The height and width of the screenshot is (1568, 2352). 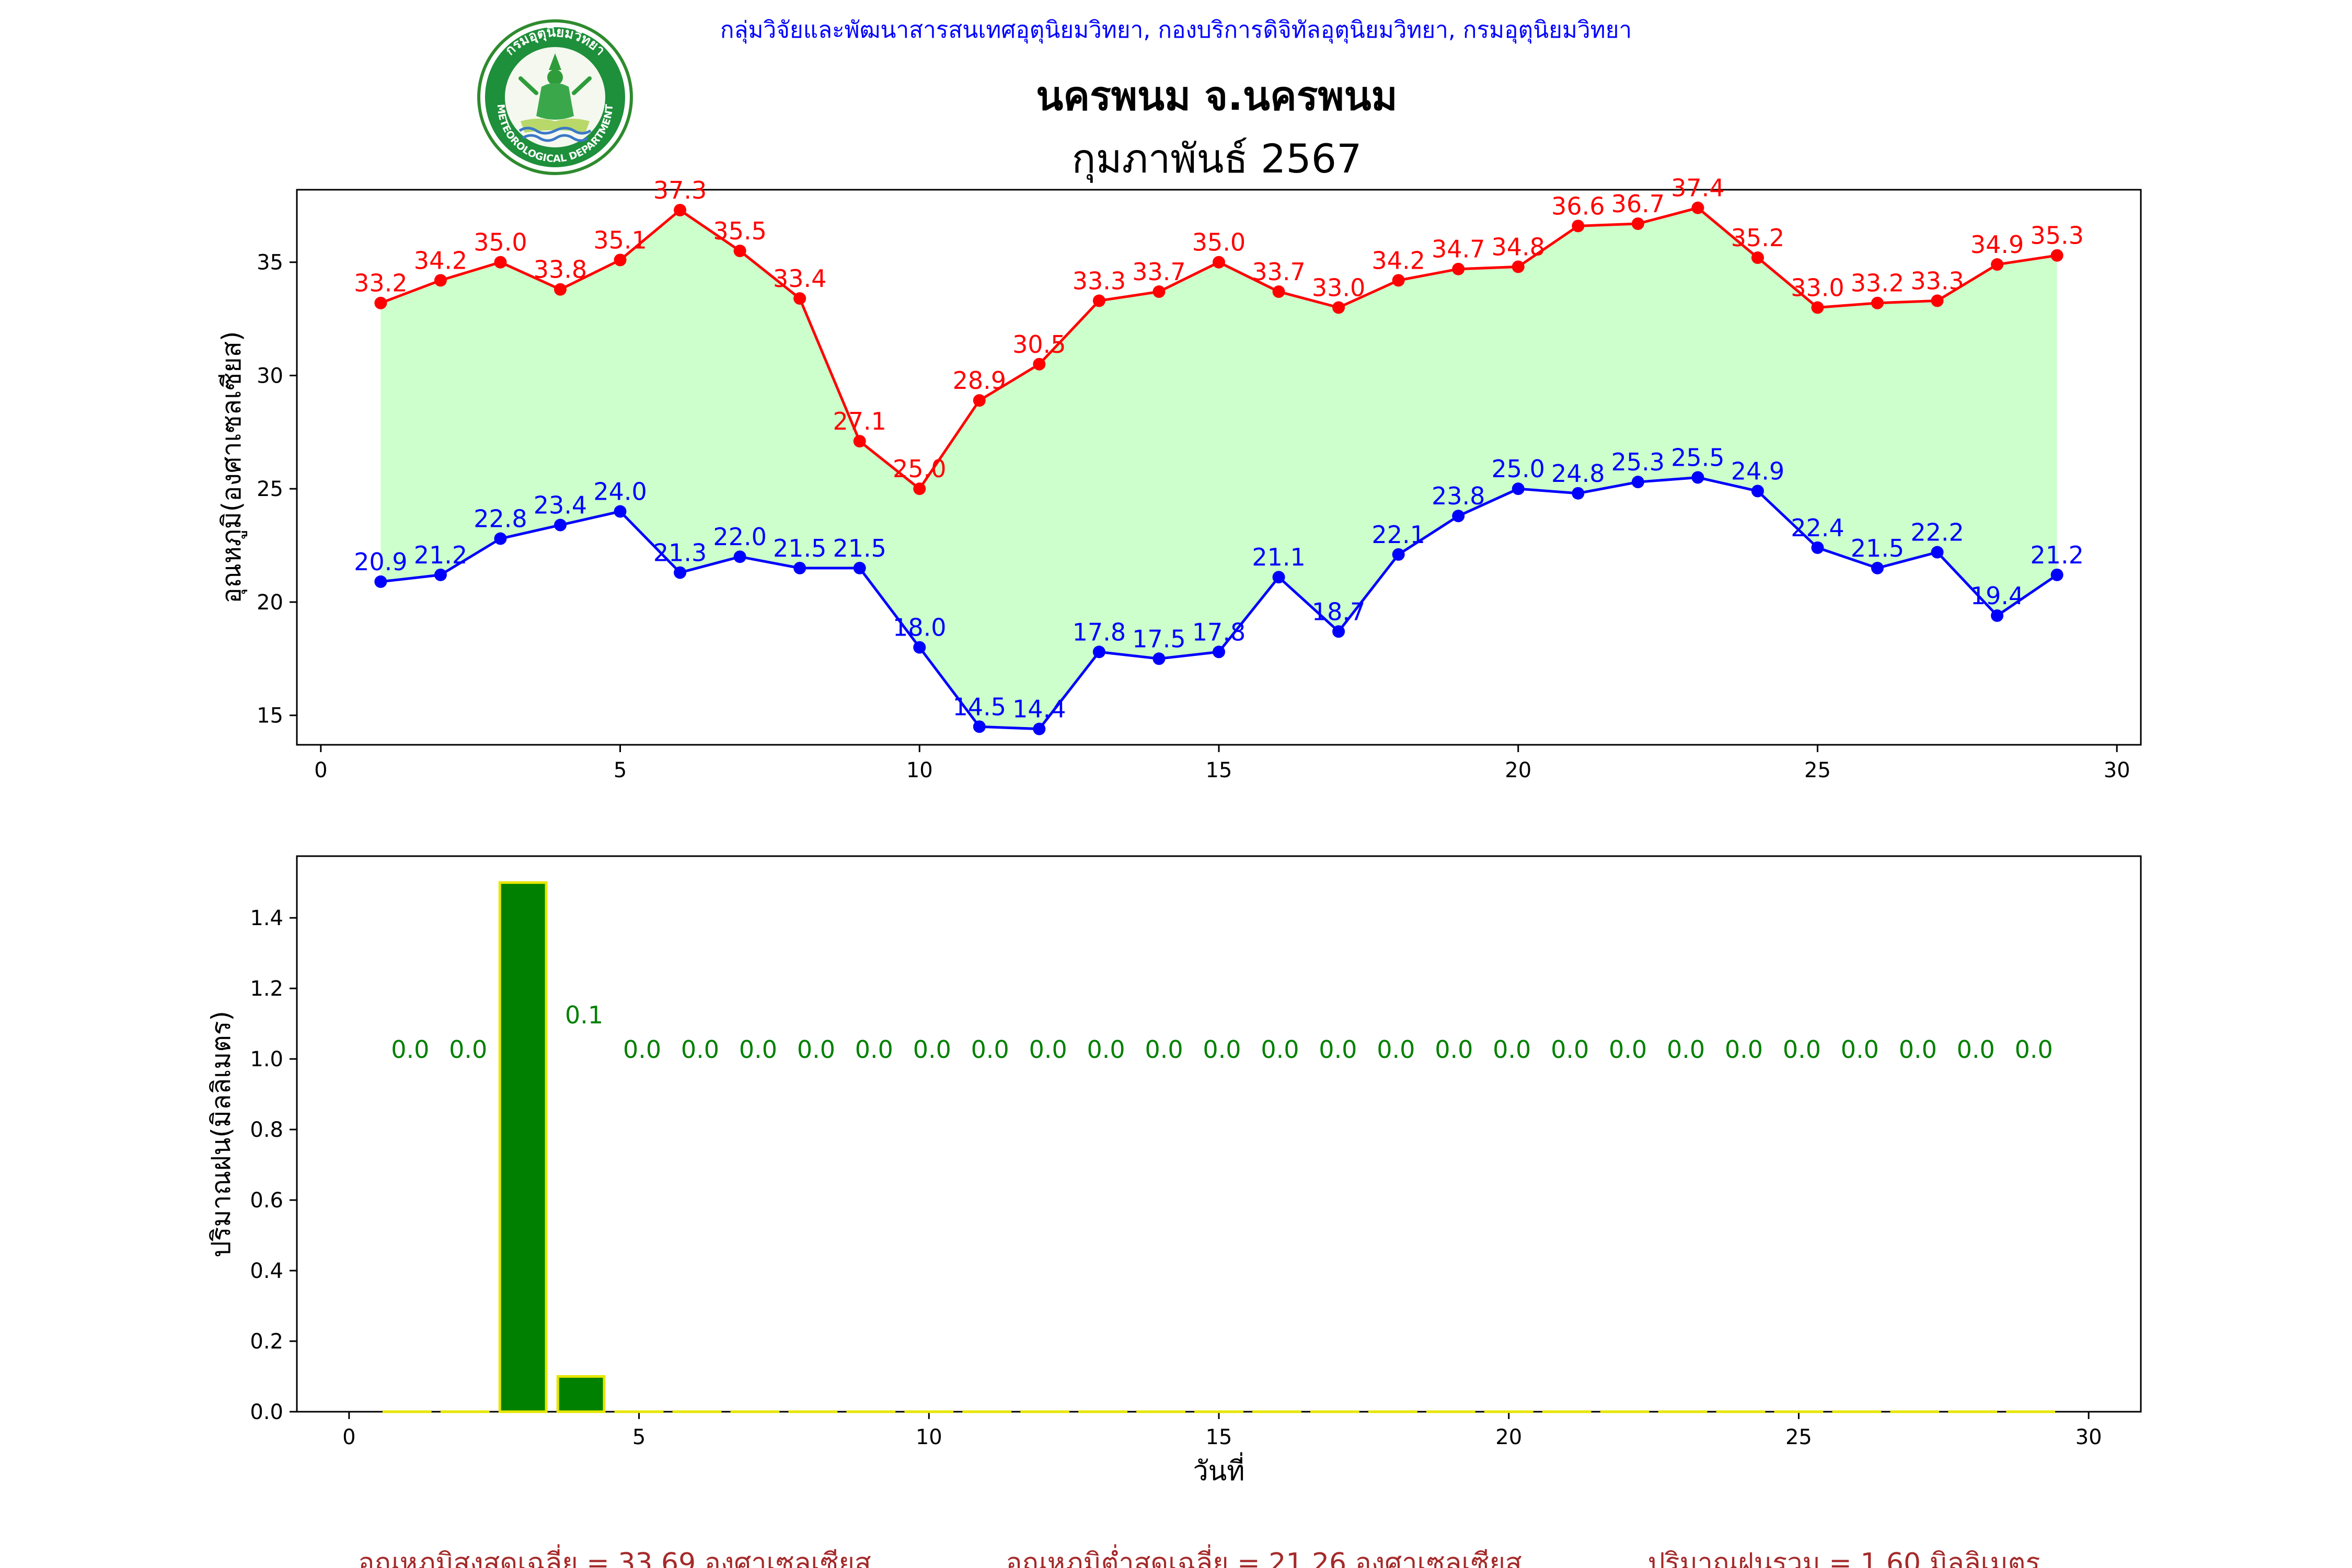 What do you see at coordinates (221, 1134) in the screenshot?
I see `rainfall-y-axis-label: ปริมาณฝน(มิลลิเมตร)` at bounding box center [221, 1134].